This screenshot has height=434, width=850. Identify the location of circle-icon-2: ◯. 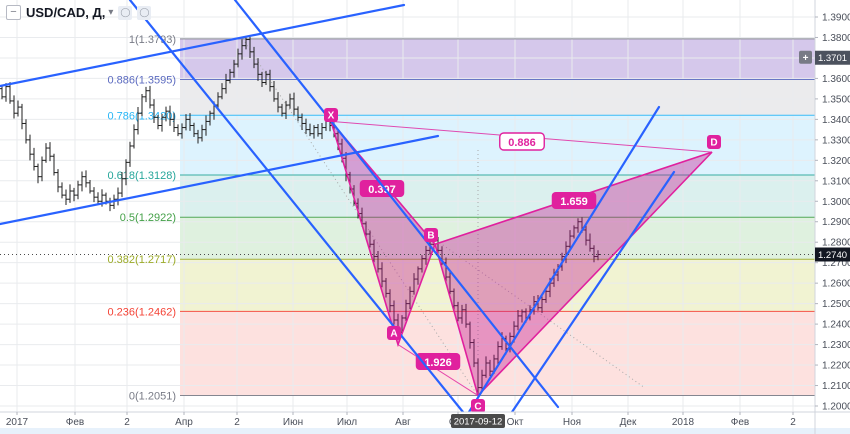
(144, 12).